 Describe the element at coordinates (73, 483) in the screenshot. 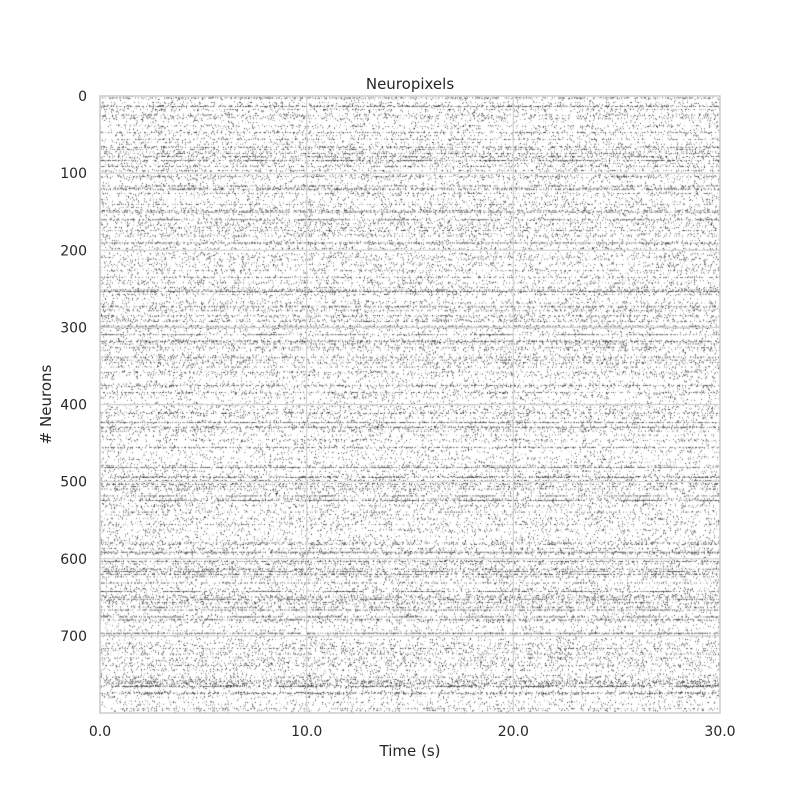

I see `y-tick-label: 500` at that location.